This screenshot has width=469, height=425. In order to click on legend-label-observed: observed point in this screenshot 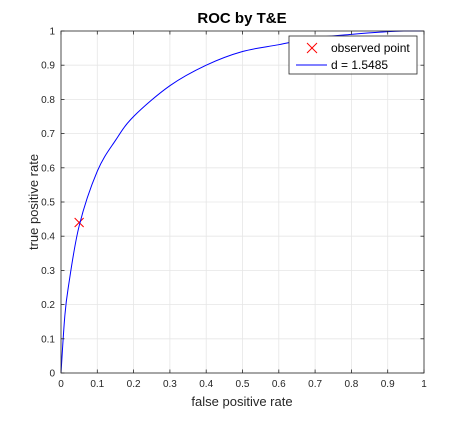, I will do `click(370, 48)`.